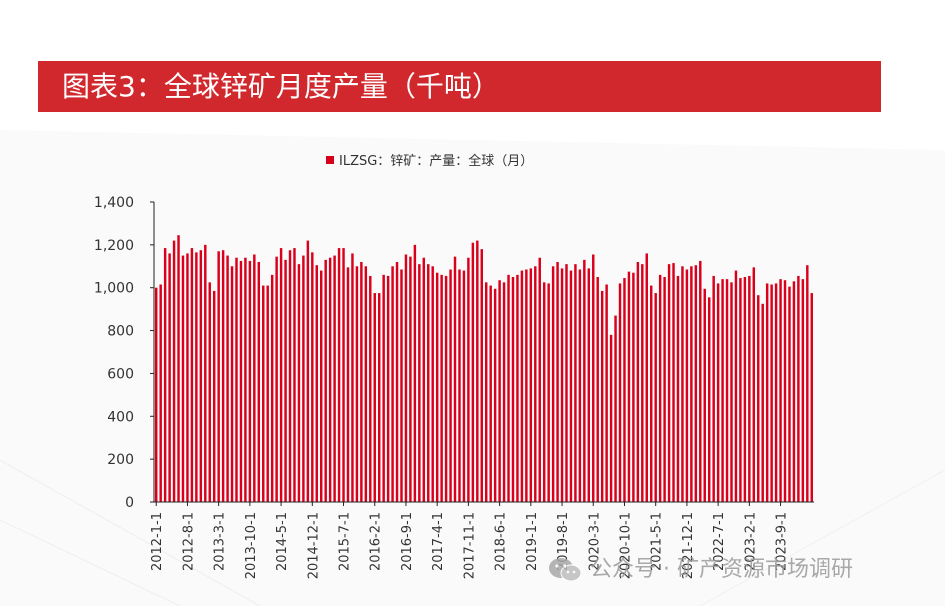 This screenshot has height=606, width=945. I want to click on y-axis: 0 200 400 600 800 1,000 1,200 1,400, so click(124, 353).